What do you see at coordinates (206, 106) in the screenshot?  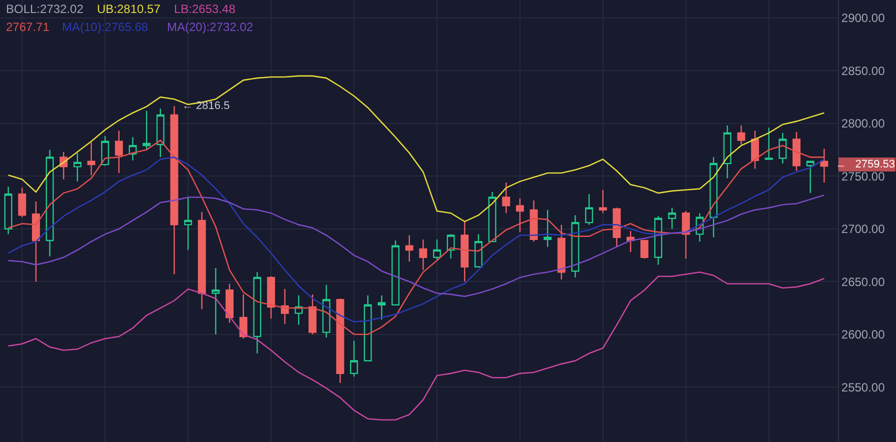 I see `annotation: ← 2816.5` at bounding box center [206, 106].